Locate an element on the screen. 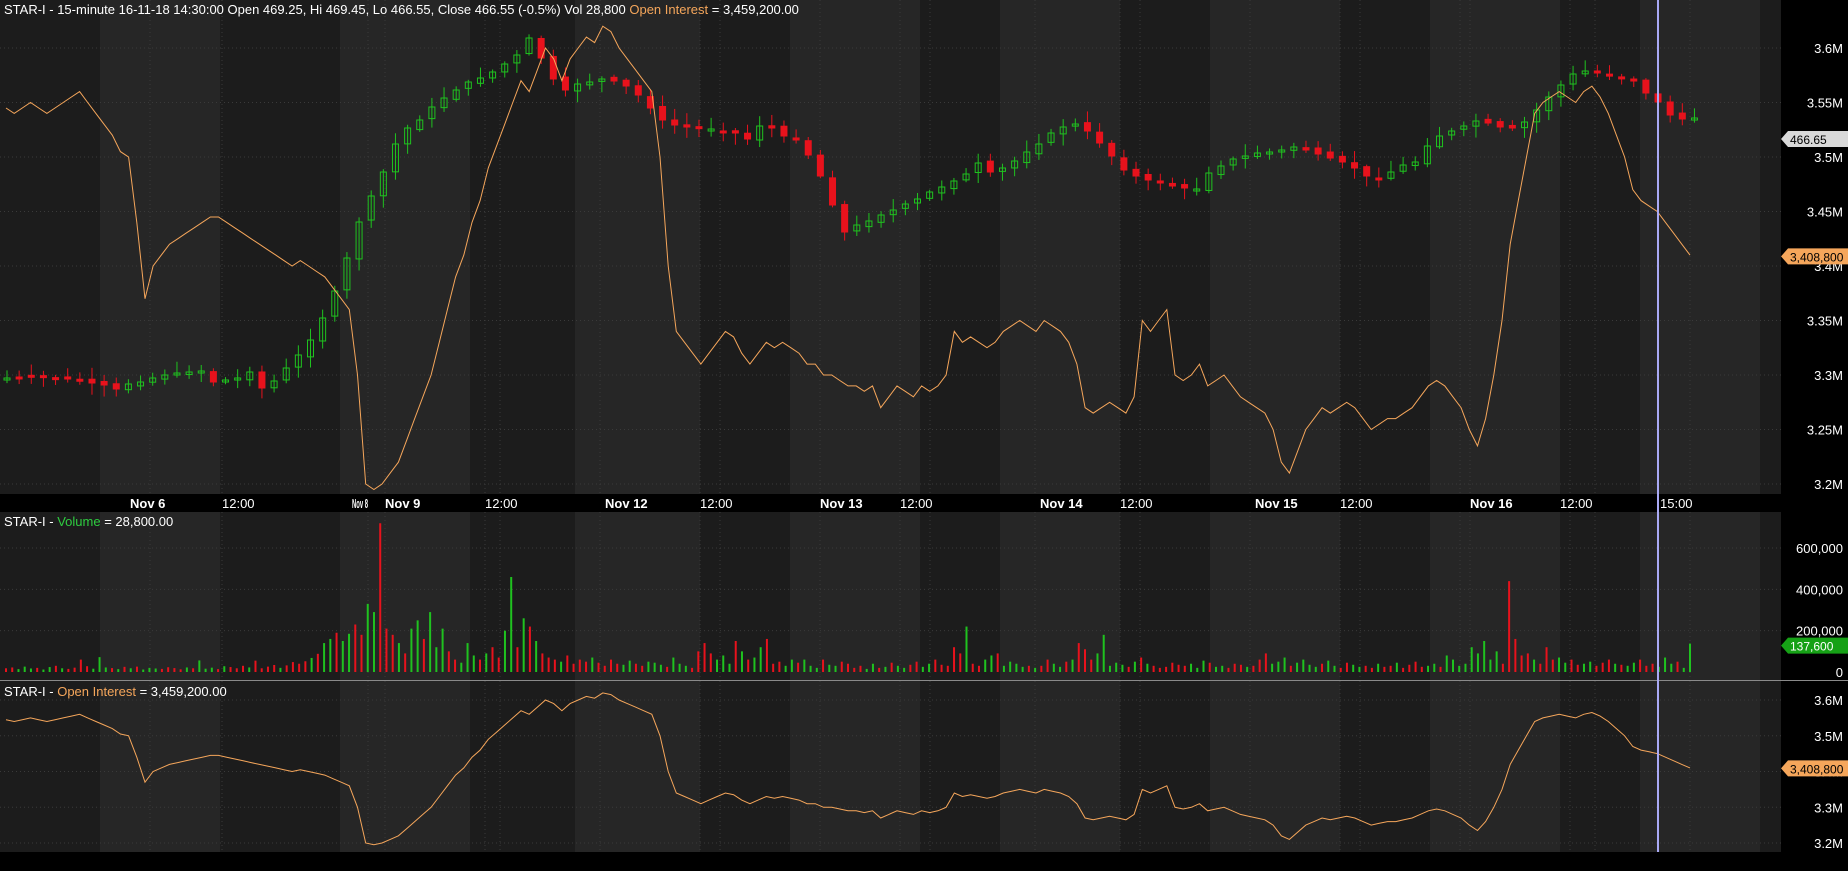  volume-panel-header: STAR-I - Volume = 28,800.00 is located at coordinates (88, 521).